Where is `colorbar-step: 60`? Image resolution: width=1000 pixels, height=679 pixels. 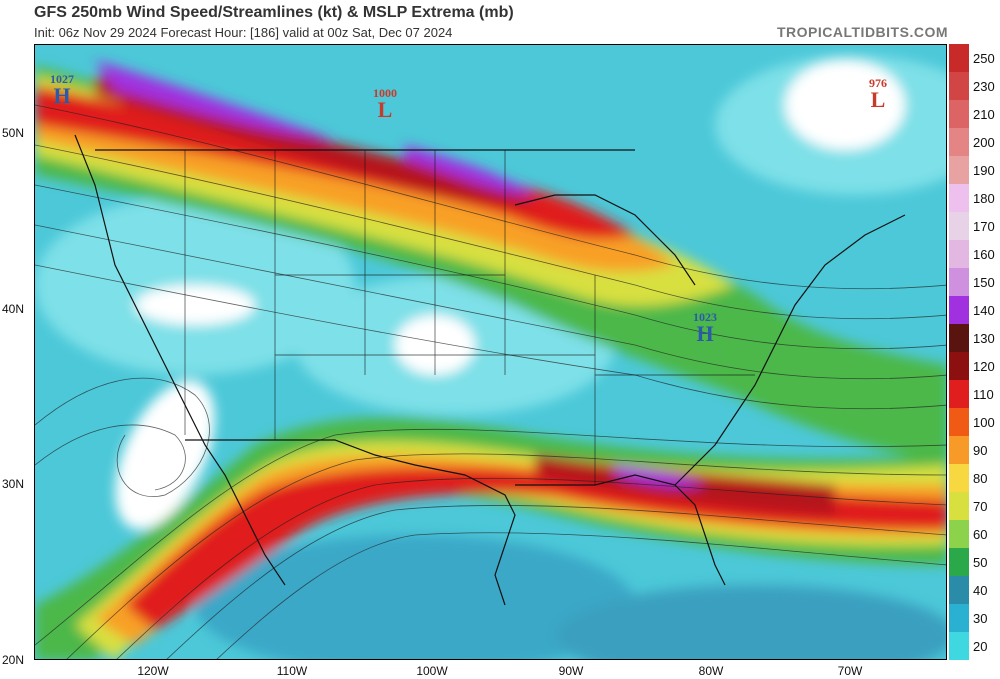
colorbar-step: 60 is located at coordinates (974, 534).